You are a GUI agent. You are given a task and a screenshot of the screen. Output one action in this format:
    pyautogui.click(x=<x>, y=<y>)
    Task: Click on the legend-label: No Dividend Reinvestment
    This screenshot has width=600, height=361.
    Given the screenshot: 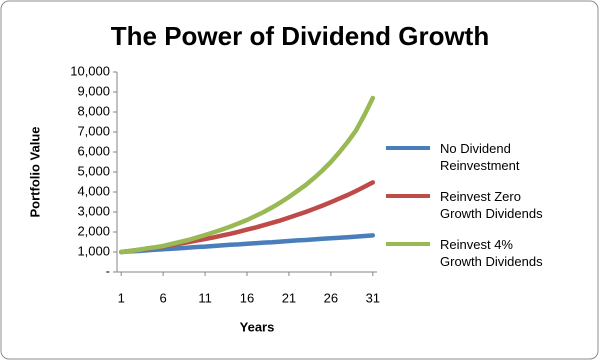 What is the action you would take?
    pyautogui.click(x=480, y=157)
    